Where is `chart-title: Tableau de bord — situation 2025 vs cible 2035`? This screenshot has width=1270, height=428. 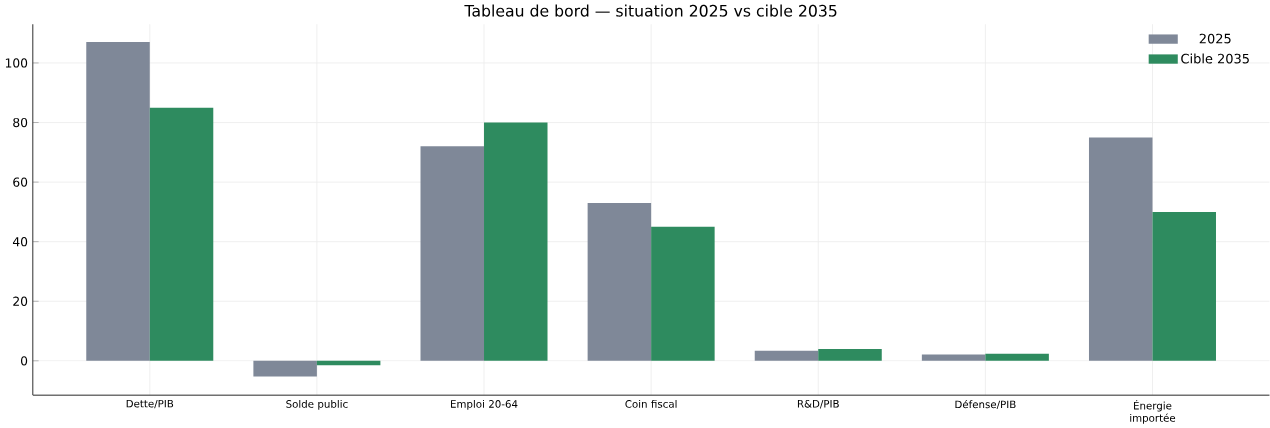
chart-title: Tableau de bord — situation 2025 vs cible 2035 is located at coordinates (650, 10).